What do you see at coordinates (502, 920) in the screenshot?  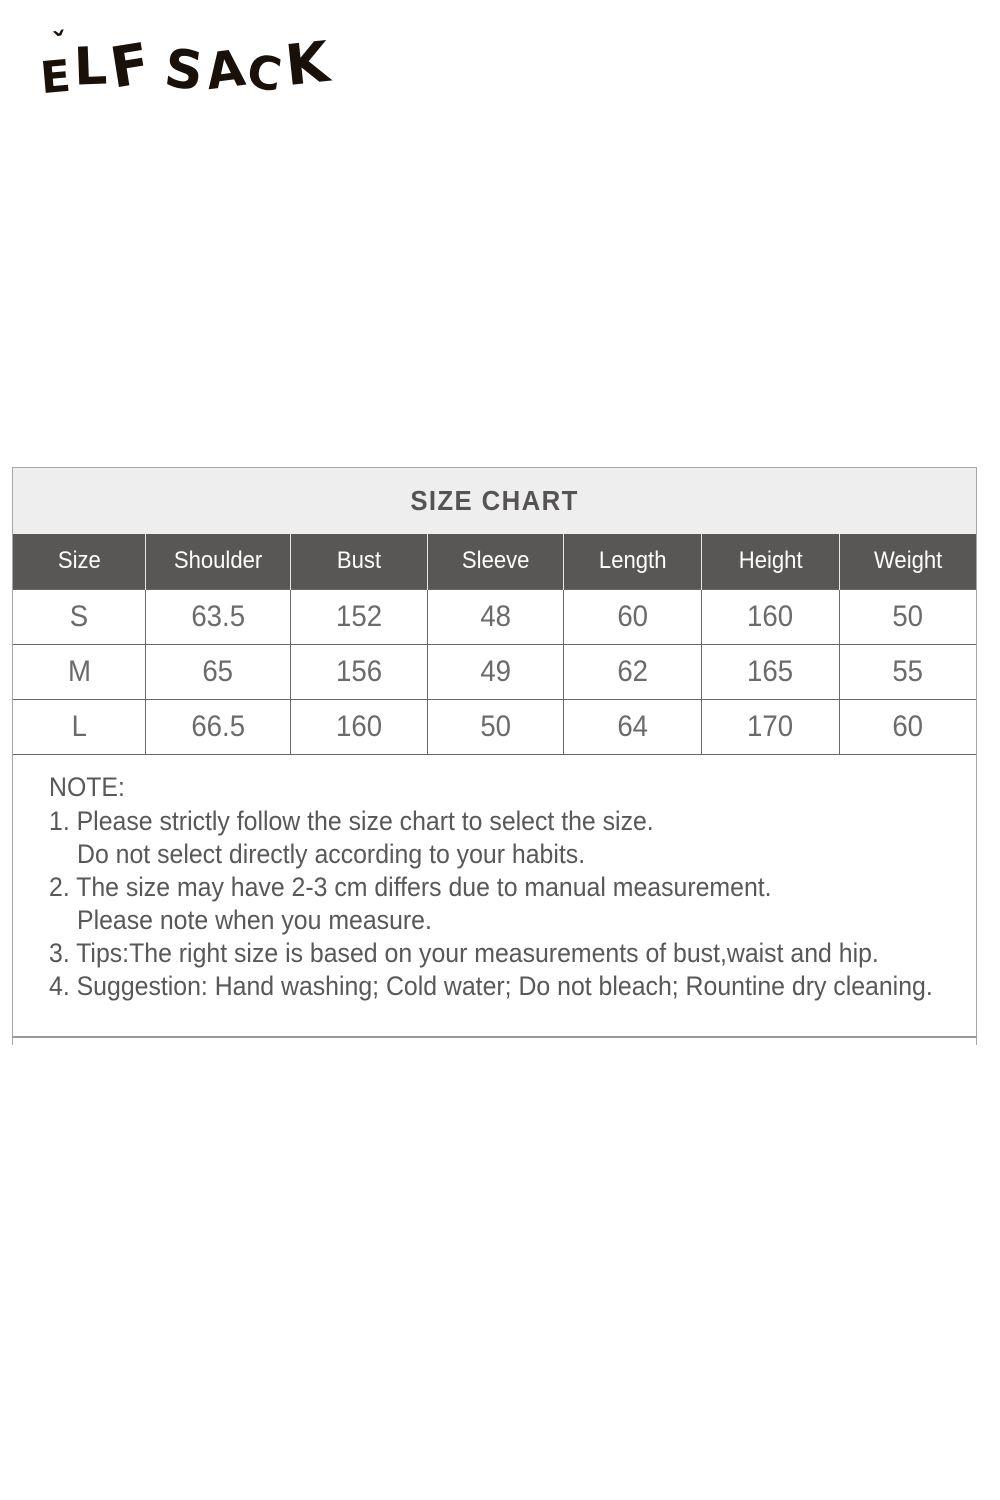 I see `note-line: Please note when you measure.` at bounding box center [502, 920].